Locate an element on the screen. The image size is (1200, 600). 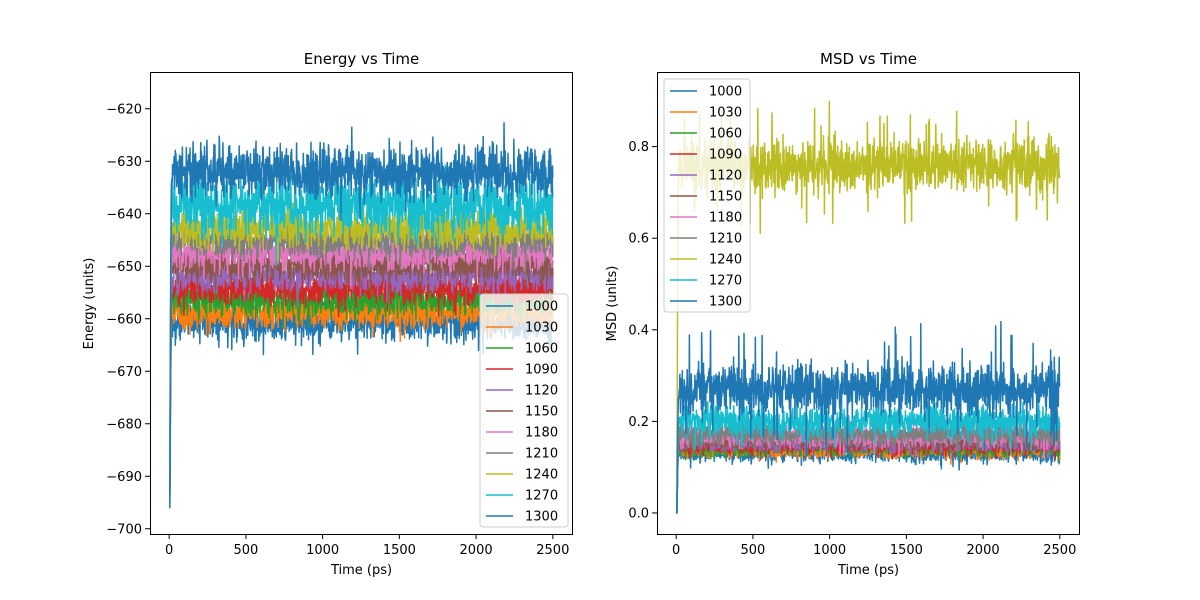
energy-y-tick-label: −700 is located at coordinates (124, 529).